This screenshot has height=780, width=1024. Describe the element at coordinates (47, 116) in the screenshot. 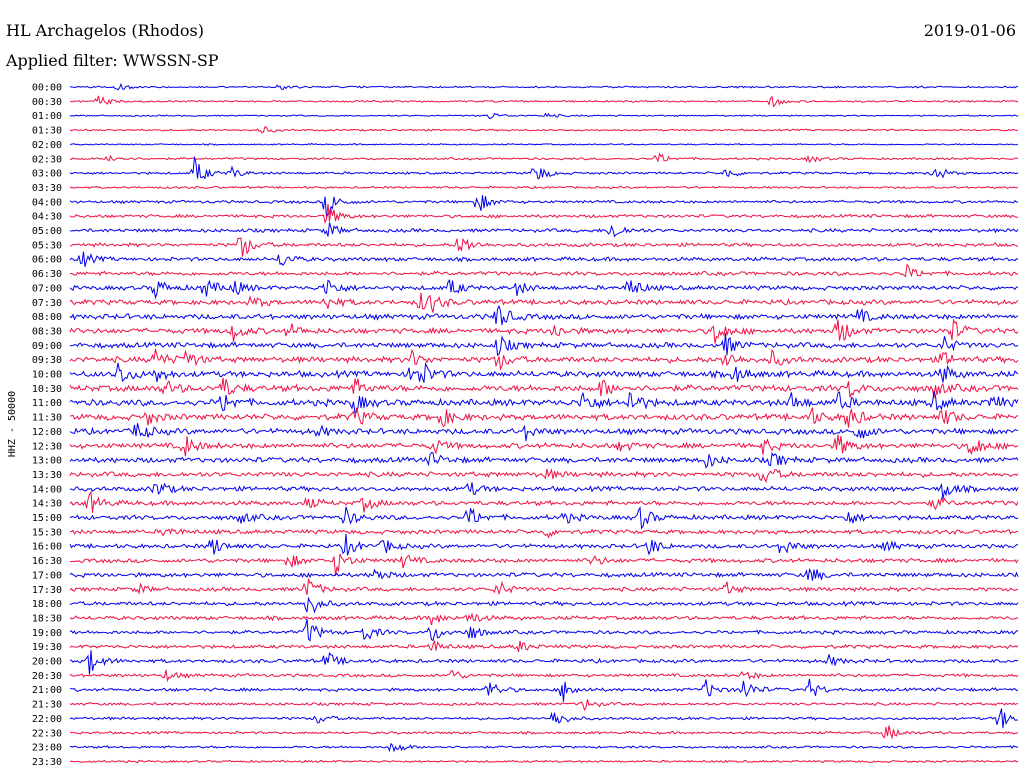

I see `tick-label-0100: 01:00` at that location.